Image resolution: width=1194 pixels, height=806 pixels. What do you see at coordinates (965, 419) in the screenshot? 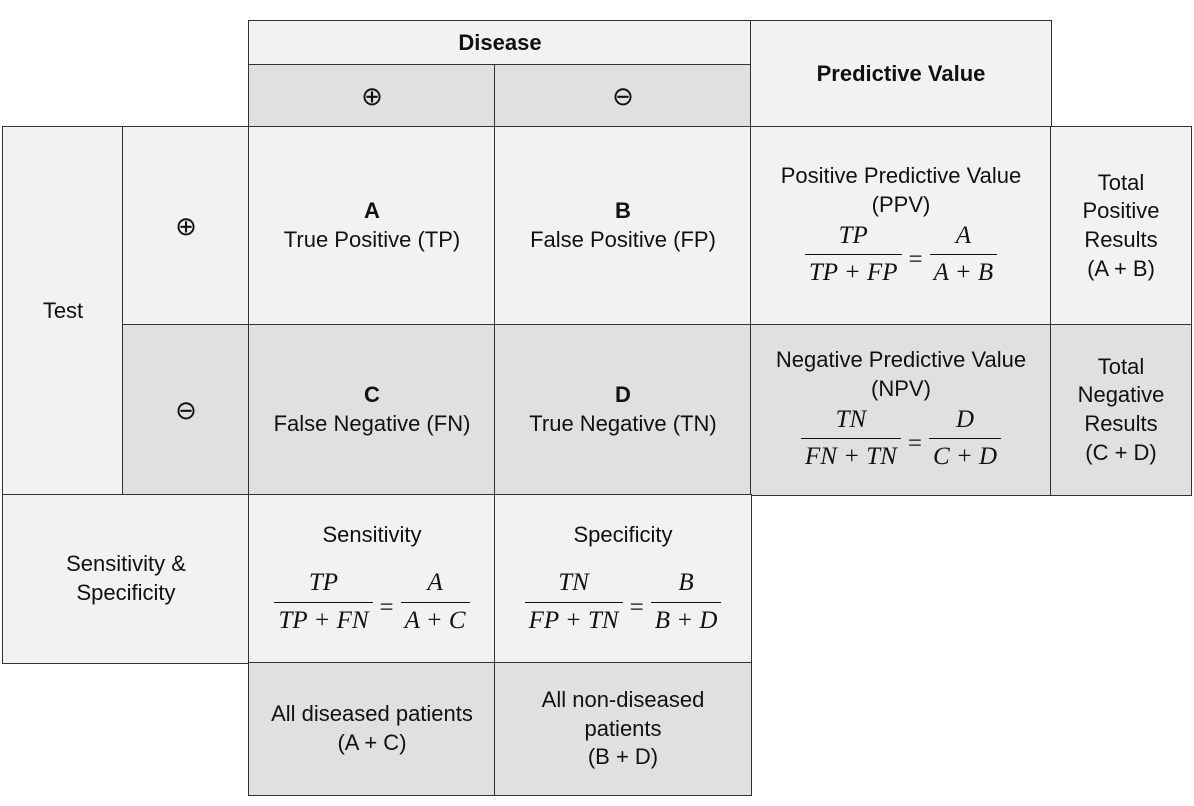
I see `fraction-numerator: D` at bounding box center [965, 419].